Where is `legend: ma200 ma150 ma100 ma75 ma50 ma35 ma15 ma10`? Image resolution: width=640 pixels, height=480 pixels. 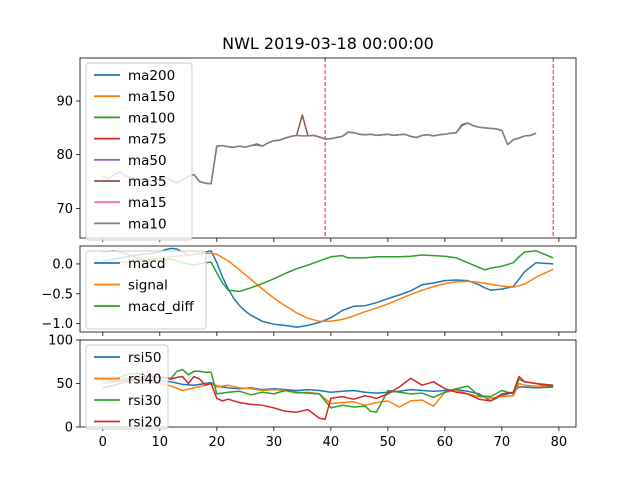
legend: ma200 ma150 ma100 ma75 ma50 ma35 ma15 ma10 is located at coordinates (139, 151).